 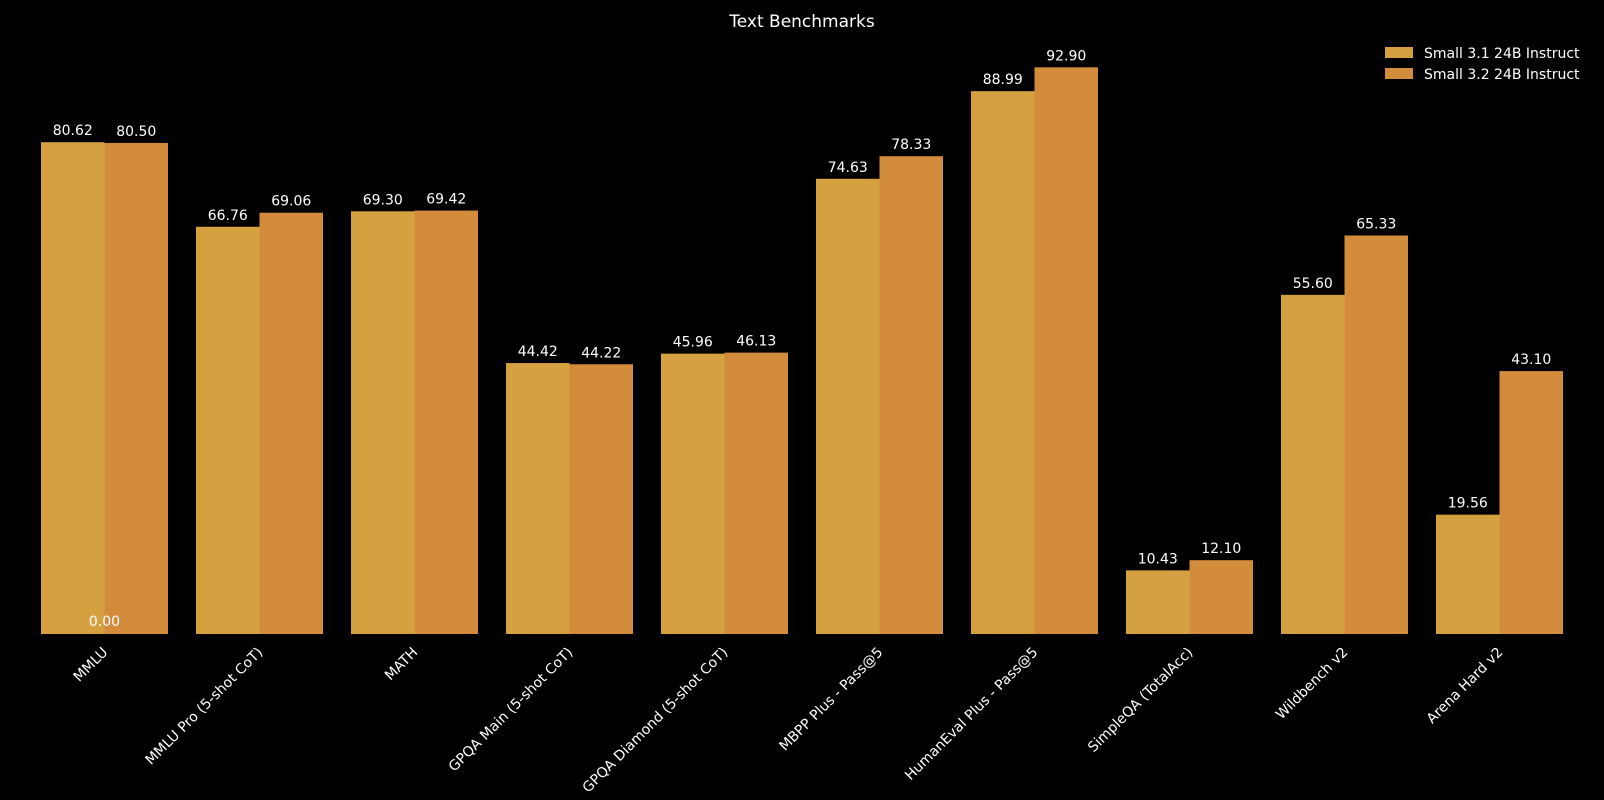 What do you see at coordinates (383, 200) in the screenshot?
I see `value-label-math-series-1: 69.30` at bounding box center [383, 200].